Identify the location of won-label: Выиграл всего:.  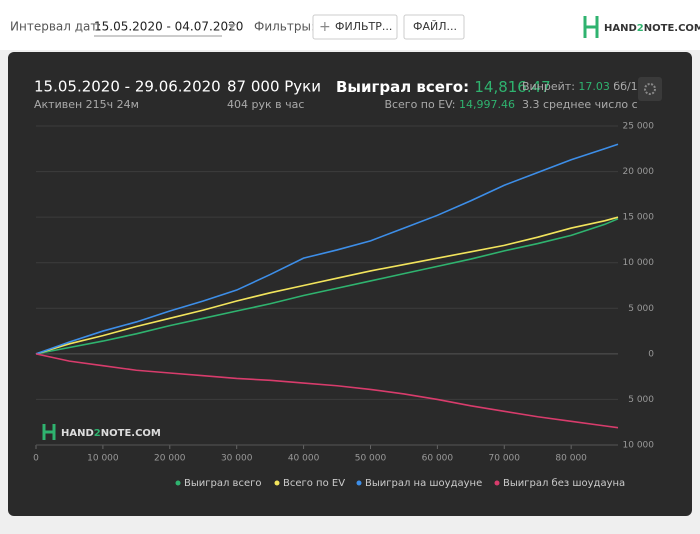
(402, 87).